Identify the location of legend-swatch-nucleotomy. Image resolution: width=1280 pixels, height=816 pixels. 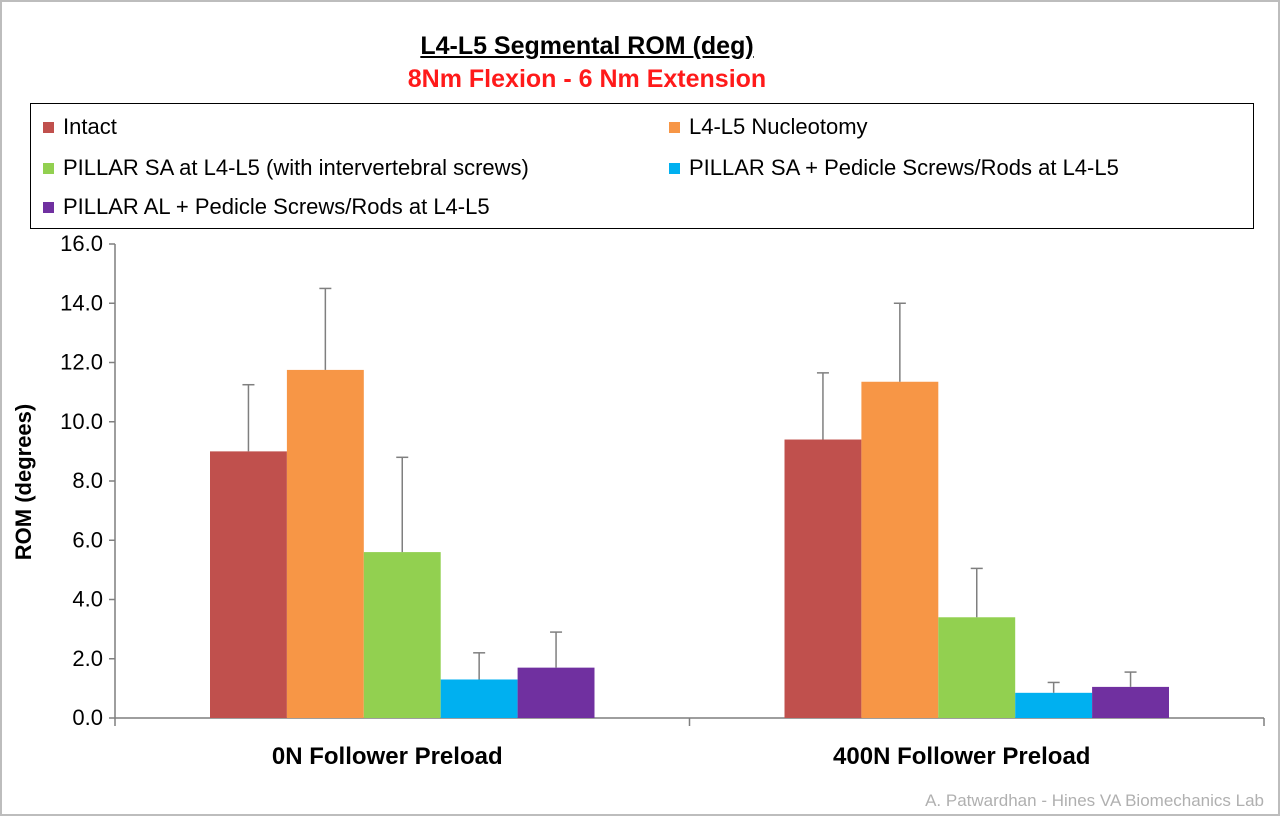
(674, 127).